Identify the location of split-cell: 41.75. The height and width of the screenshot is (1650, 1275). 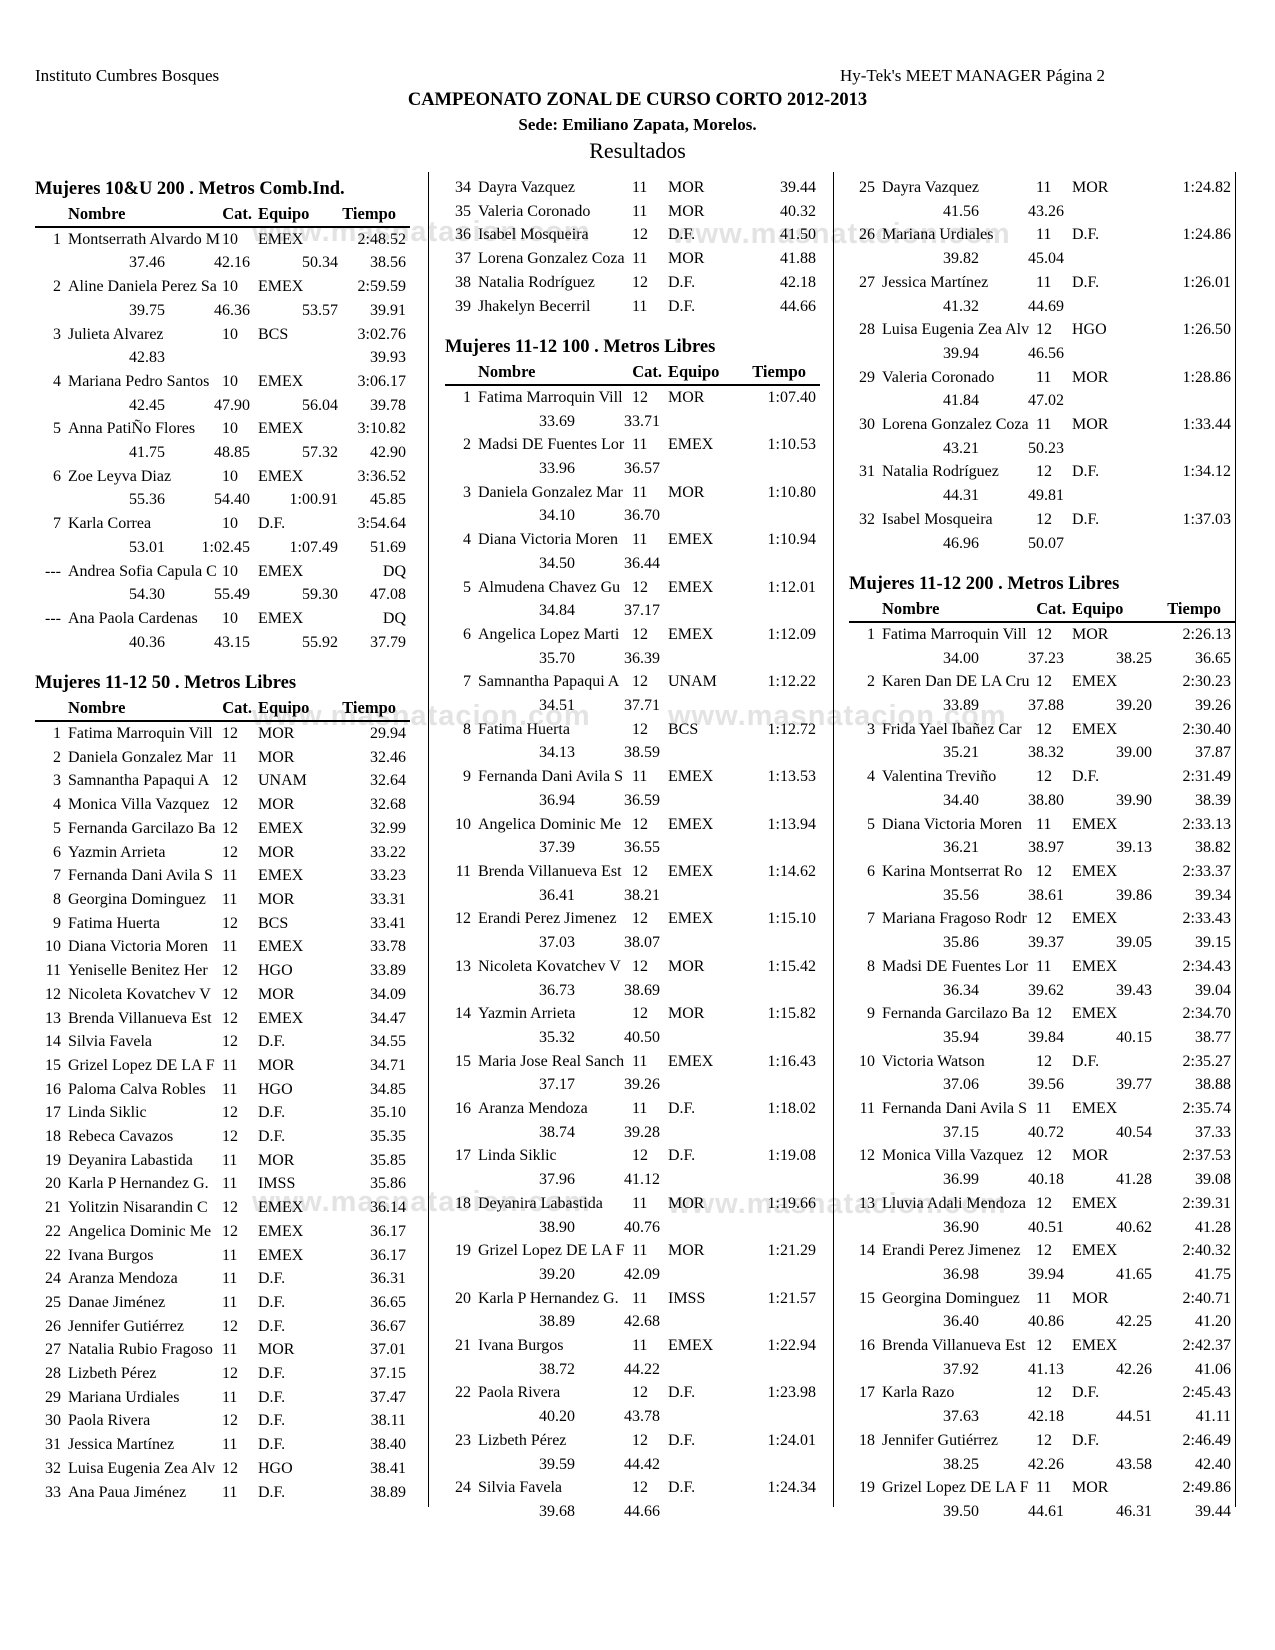
(147, 453).